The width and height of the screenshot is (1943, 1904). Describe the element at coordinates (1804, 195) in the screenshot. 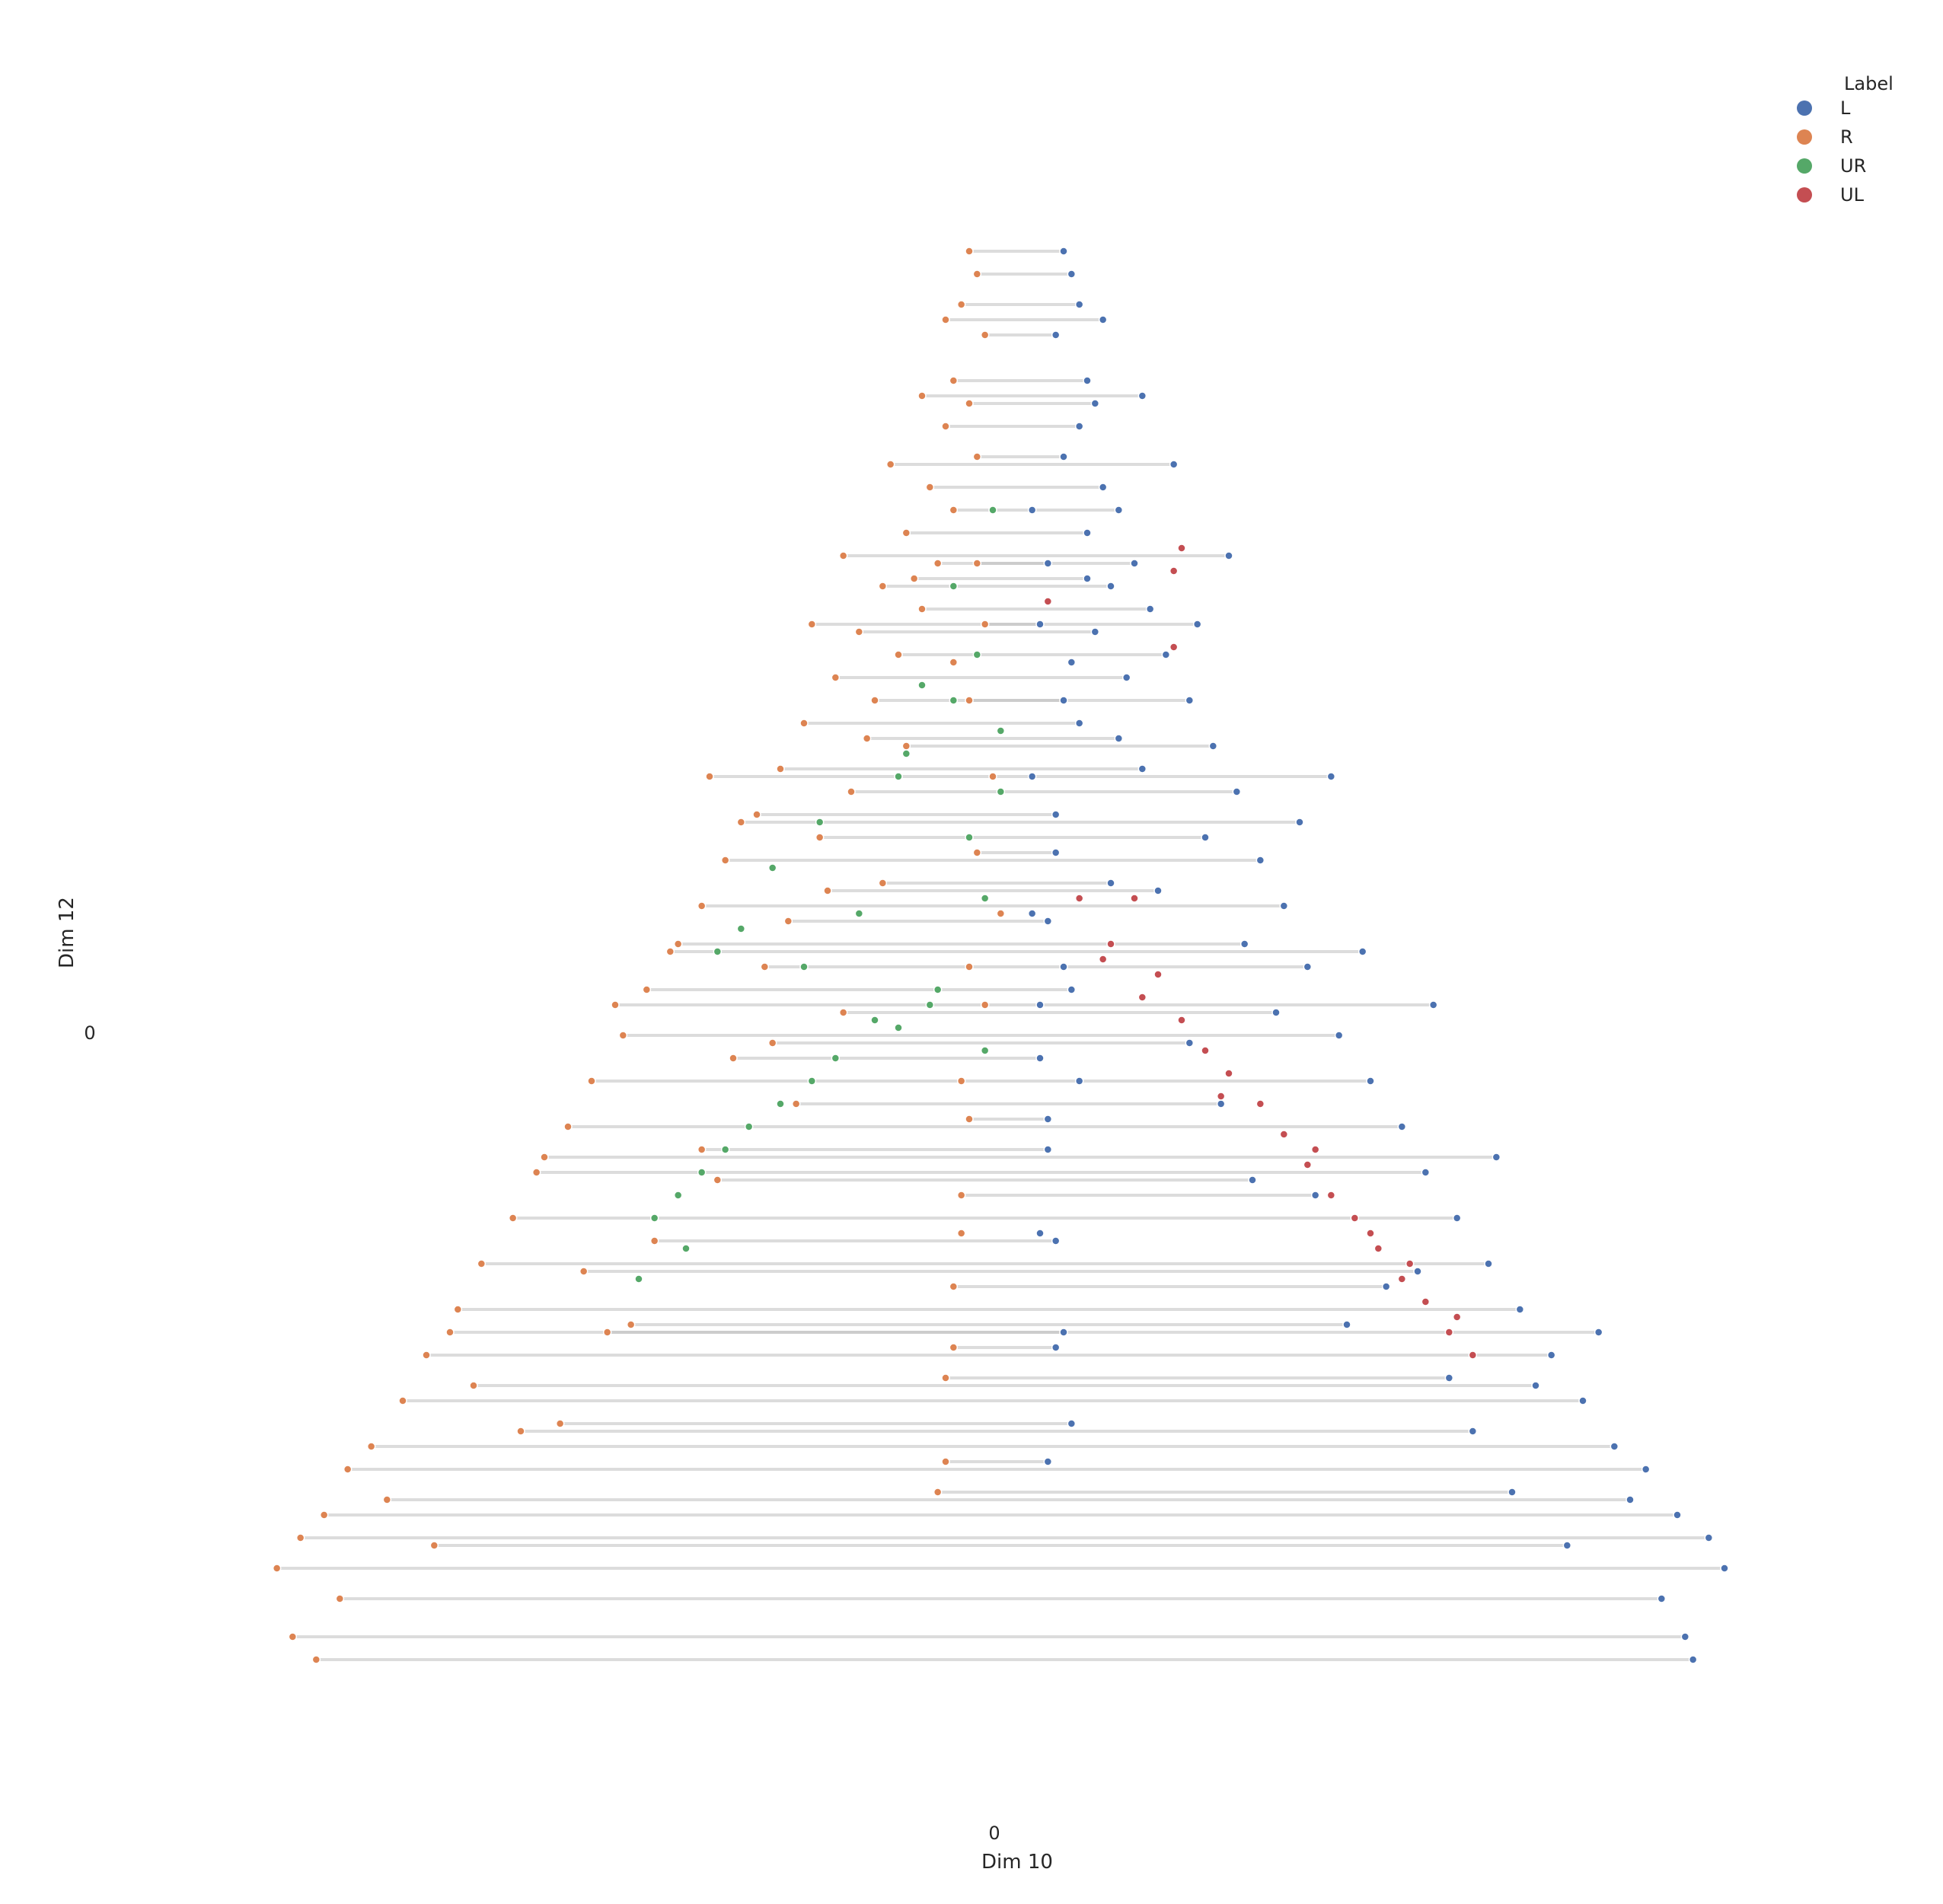

I see `legend-marker-ul` at that location.